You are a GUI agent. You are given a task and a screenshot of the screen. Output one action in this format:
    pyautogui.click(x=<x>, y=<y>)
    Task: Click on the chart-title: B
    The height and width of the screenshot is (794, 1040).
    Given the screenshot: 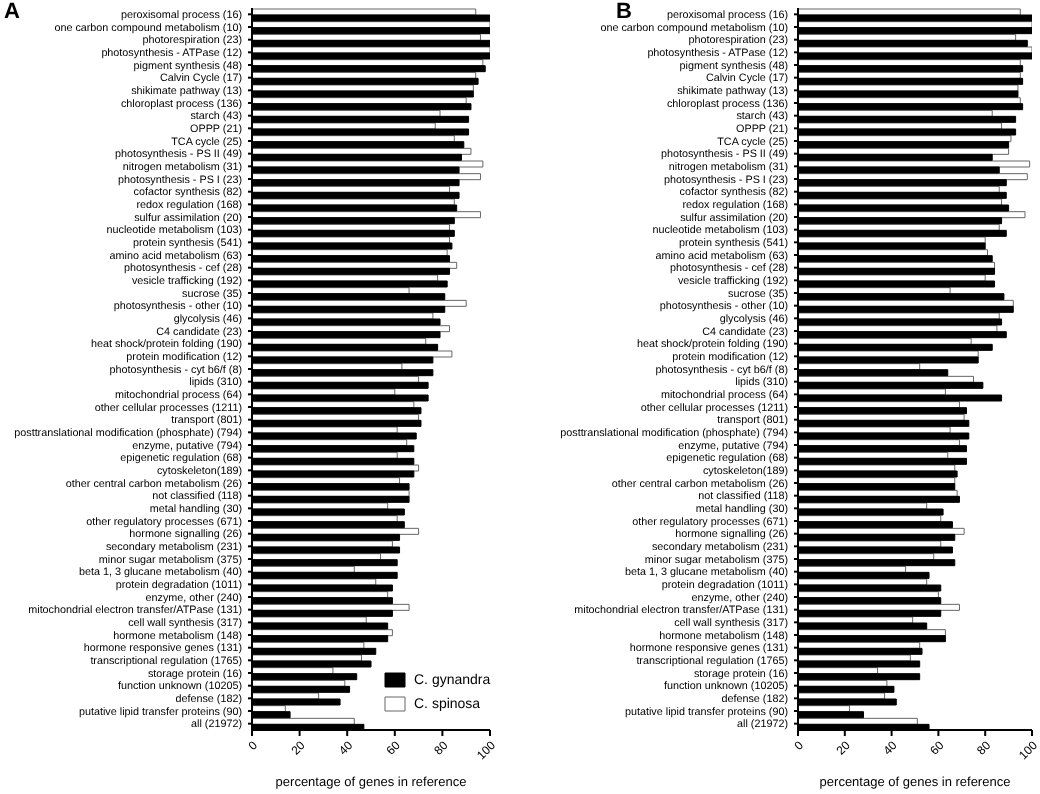 What is the action you would take?
    pyautogui.click(x=624, y=12)
    